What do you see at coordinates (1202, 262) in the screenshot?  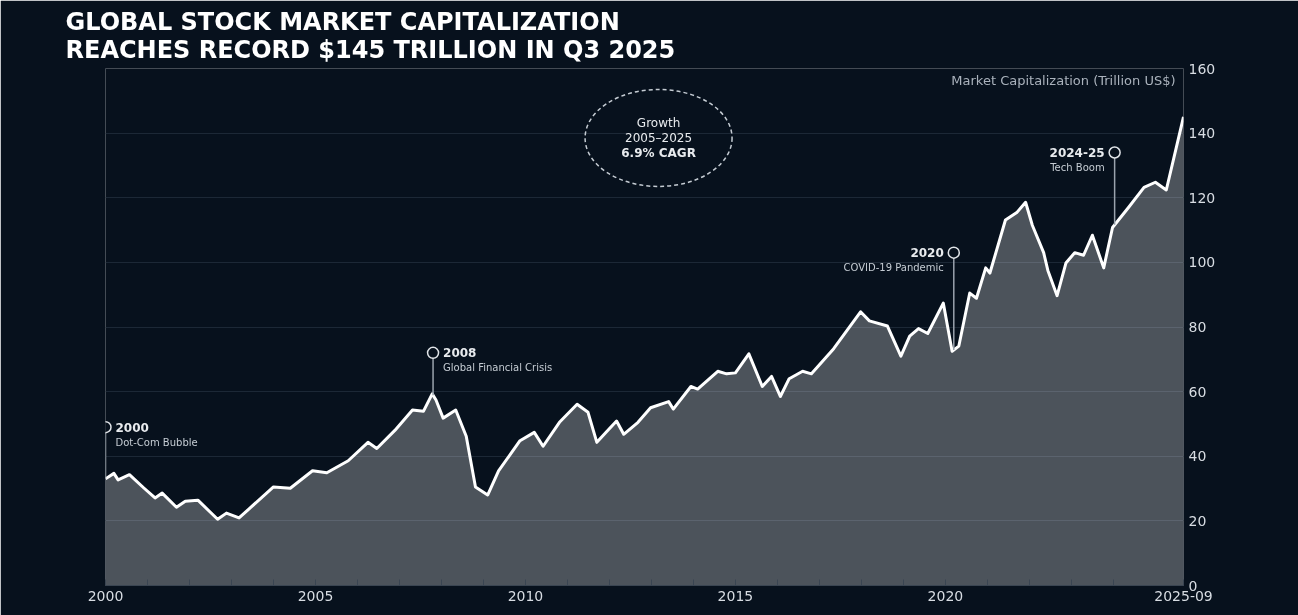 I see `y-tick-label: 100` at bounding box center [1202, 262].